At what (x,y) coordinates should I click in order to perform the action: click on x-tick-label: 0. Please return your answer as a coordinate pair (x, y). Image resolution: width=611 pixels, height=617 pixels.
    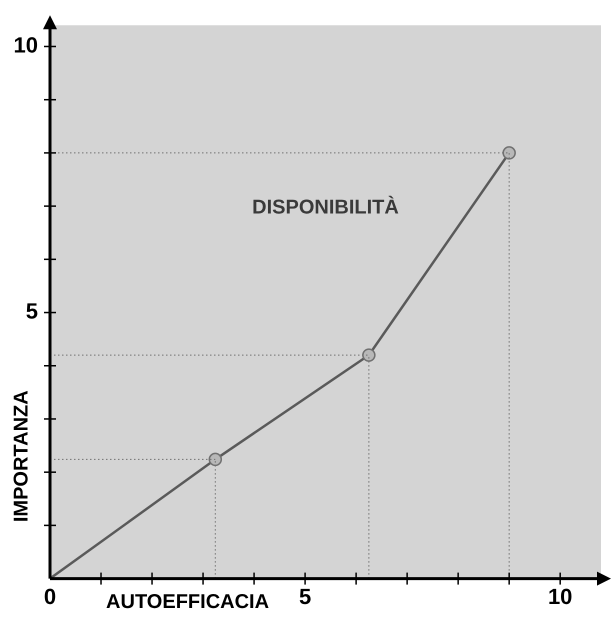
    Looking at the image, I should click on (50, 596).